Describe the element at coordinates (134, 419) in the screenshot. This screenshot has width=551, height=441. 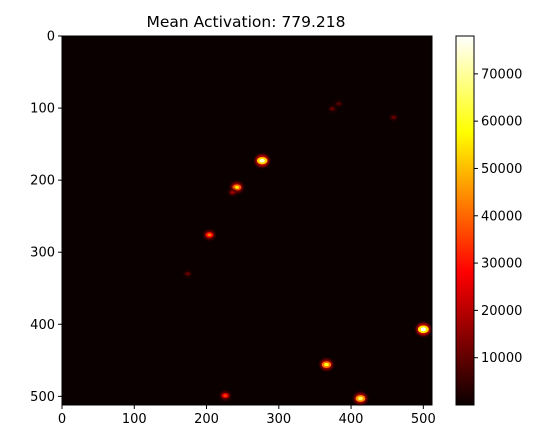
I see `x-tick-label: 100` at that location.